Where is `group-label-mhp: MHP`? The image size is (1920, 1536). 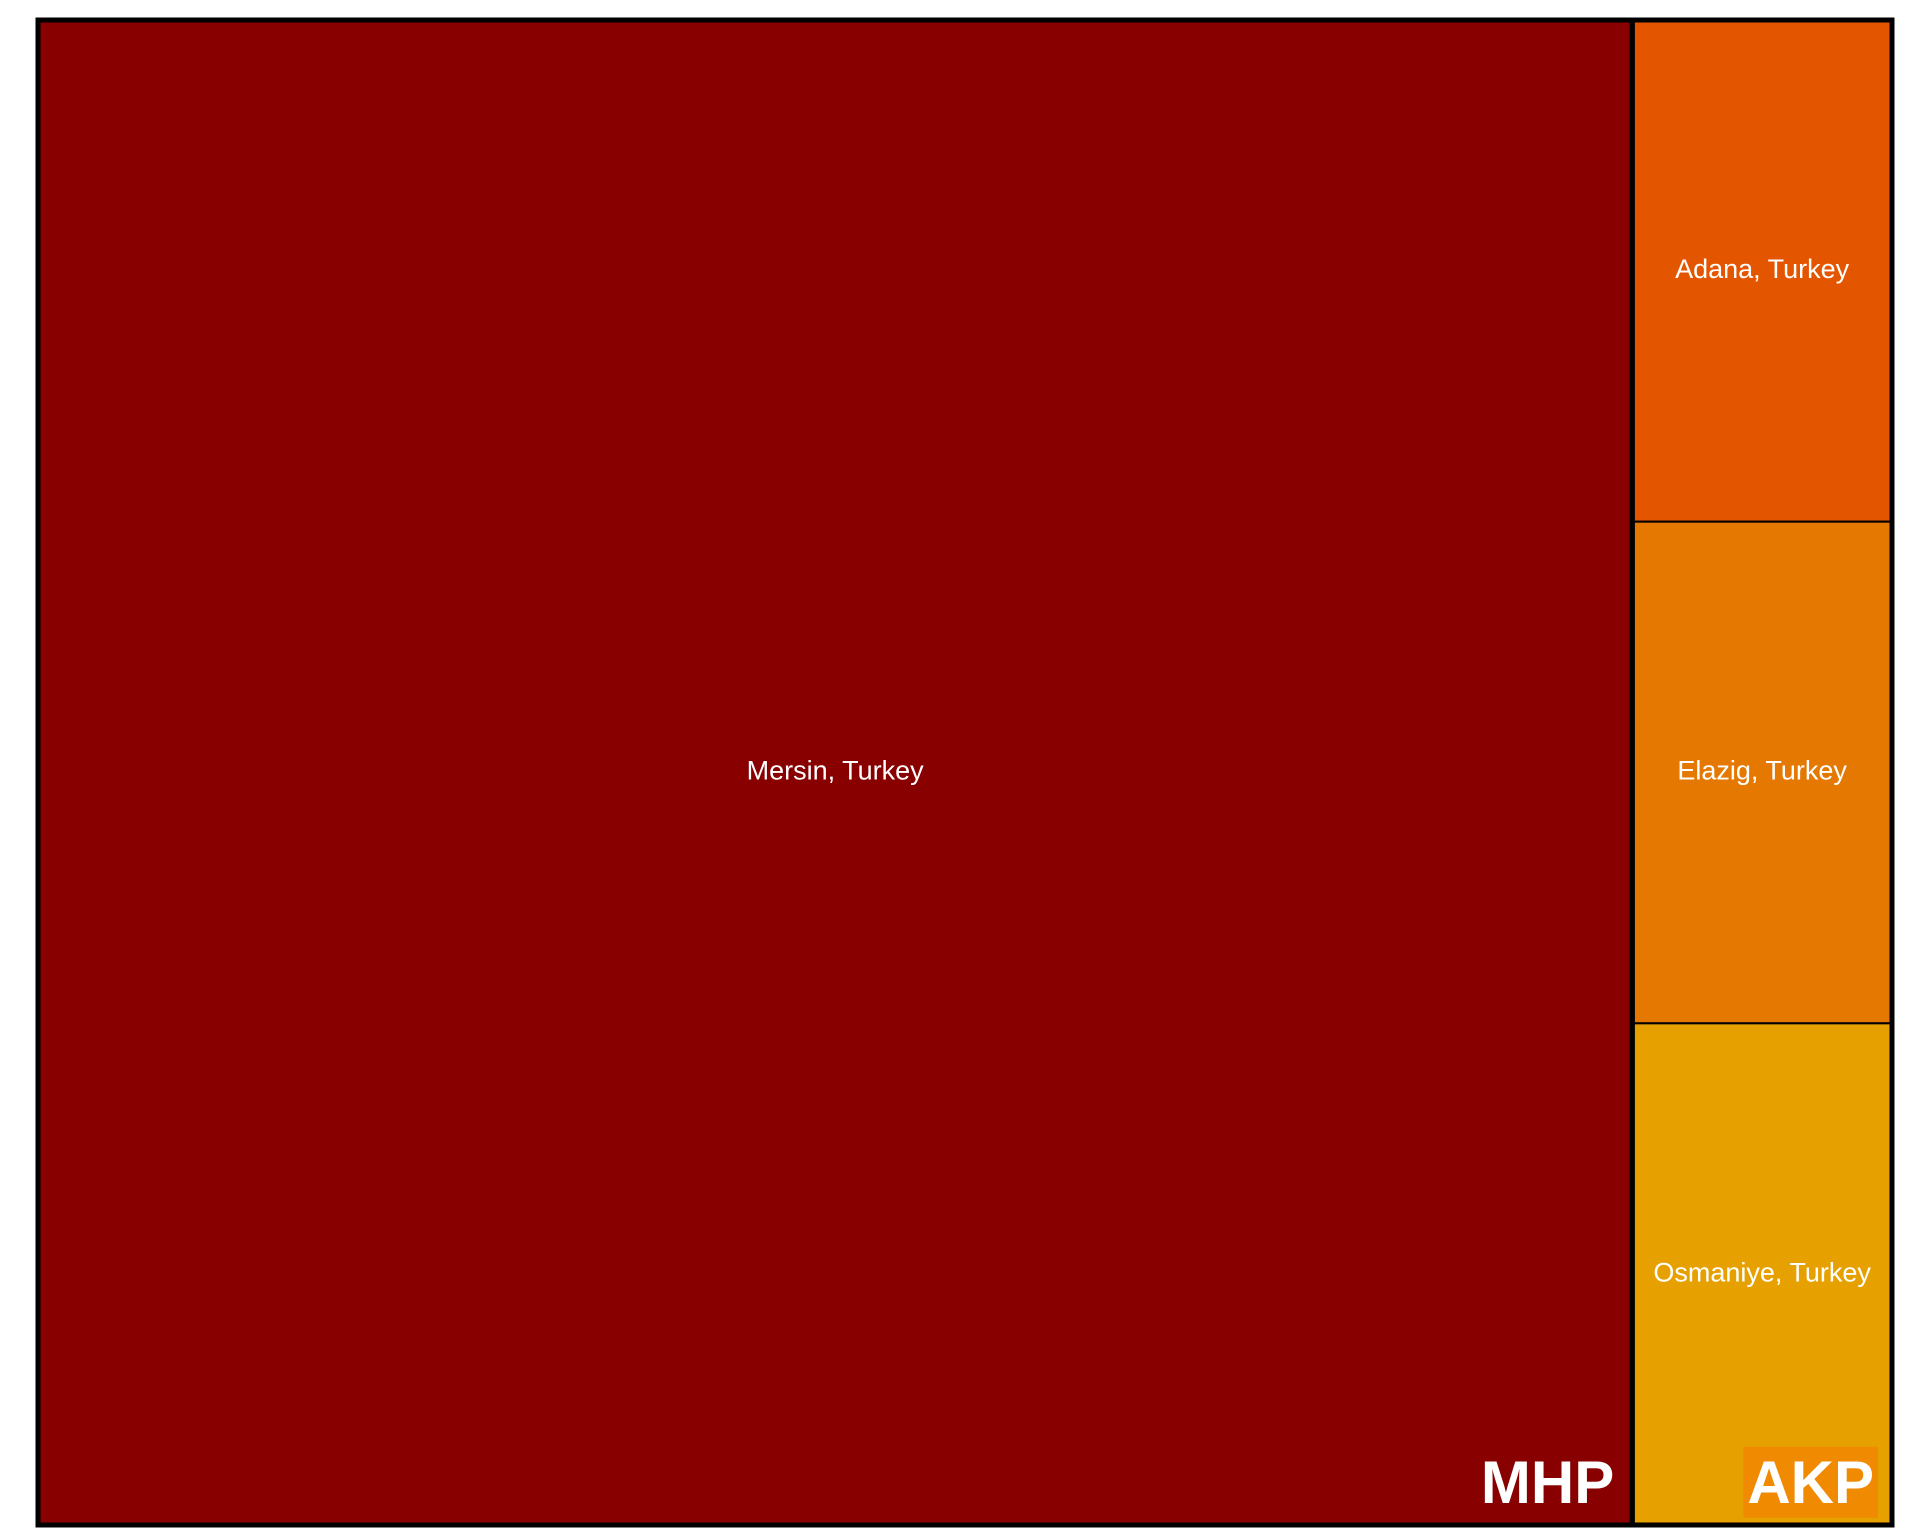
group-label-mhp: MHP is located at coordinates (1547, 1482).